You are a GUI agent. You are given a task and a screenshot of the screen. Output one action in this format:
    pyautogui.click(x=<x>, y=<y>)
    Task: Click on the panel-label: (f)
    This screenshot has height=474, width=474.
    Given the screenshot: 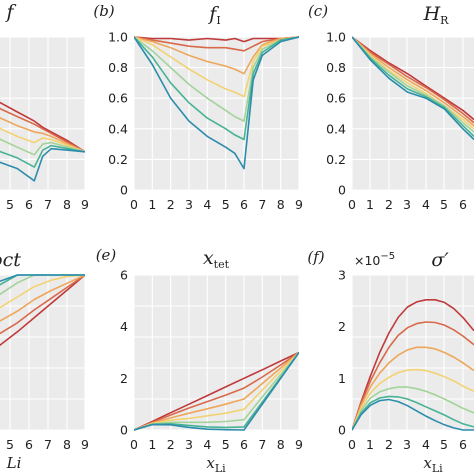 What is the action you would take?
    pyautogui.click(x=315, y=257)
    